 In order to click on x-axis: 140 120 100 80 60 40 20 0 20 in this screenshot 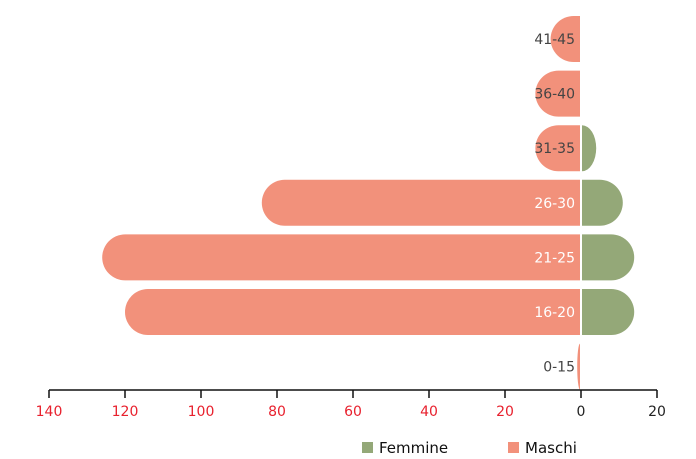, I will do `click(351, 404)`.